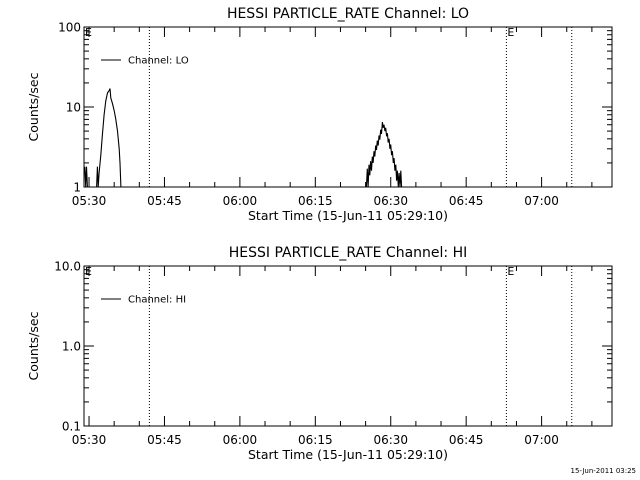  Describe the element at coordinates (67, 267) in the screenshot. I see `y-tick-label: 10.0` at that location.